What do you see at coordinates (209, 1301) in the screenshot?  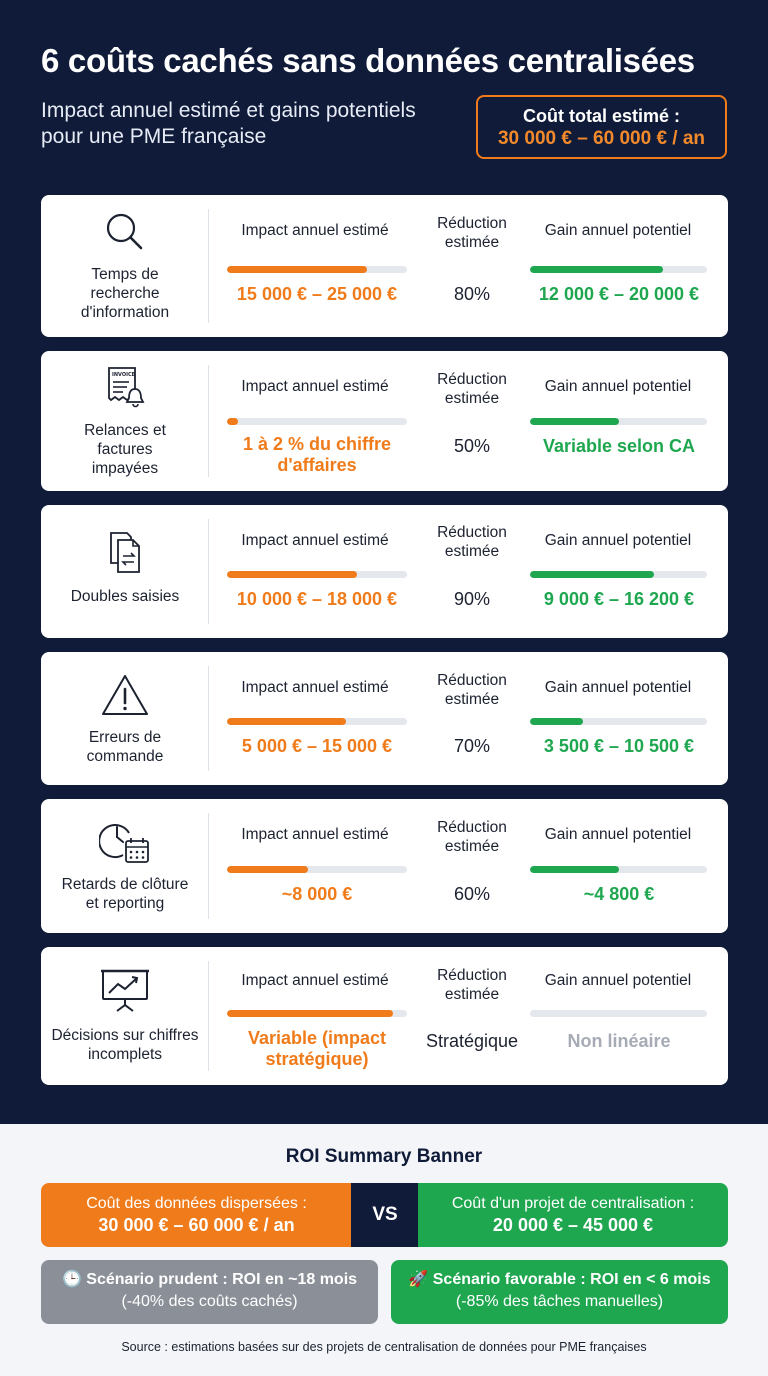 I see `prudent-scenario-sub: (-40% des coûts cachés)` at bounding box center [209, 1301].